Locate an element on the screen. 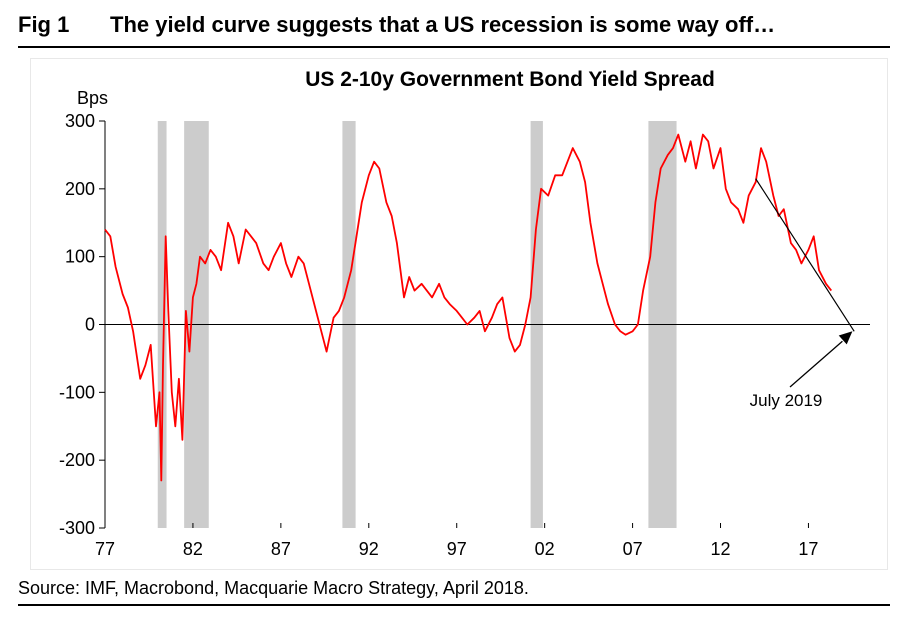  y-tick-label: 0 is located at coordinates (90, 325).